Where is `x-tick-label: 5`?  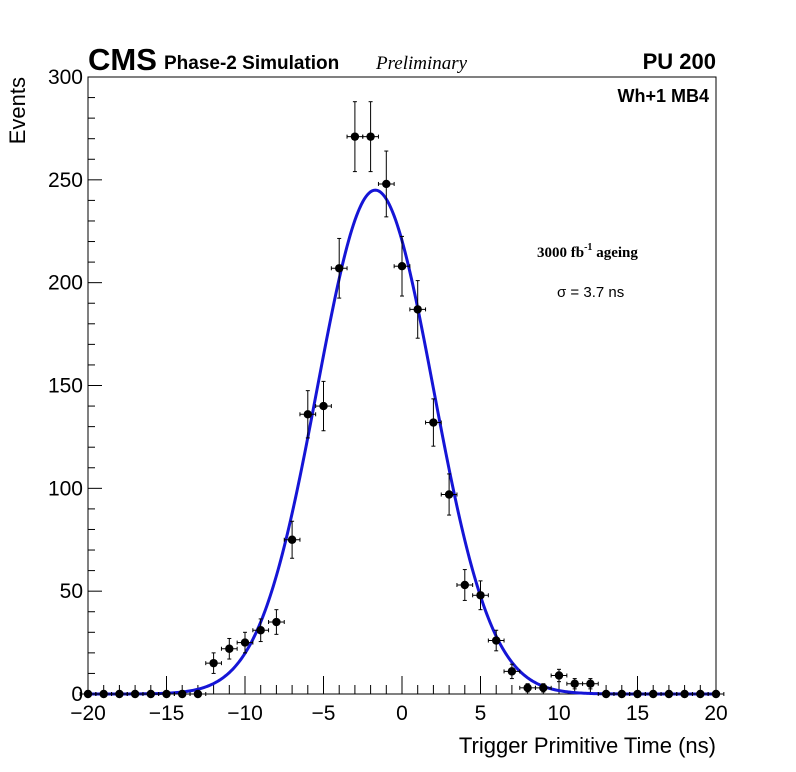
x-tick-label: 5 is located at coordinates (481, 713).